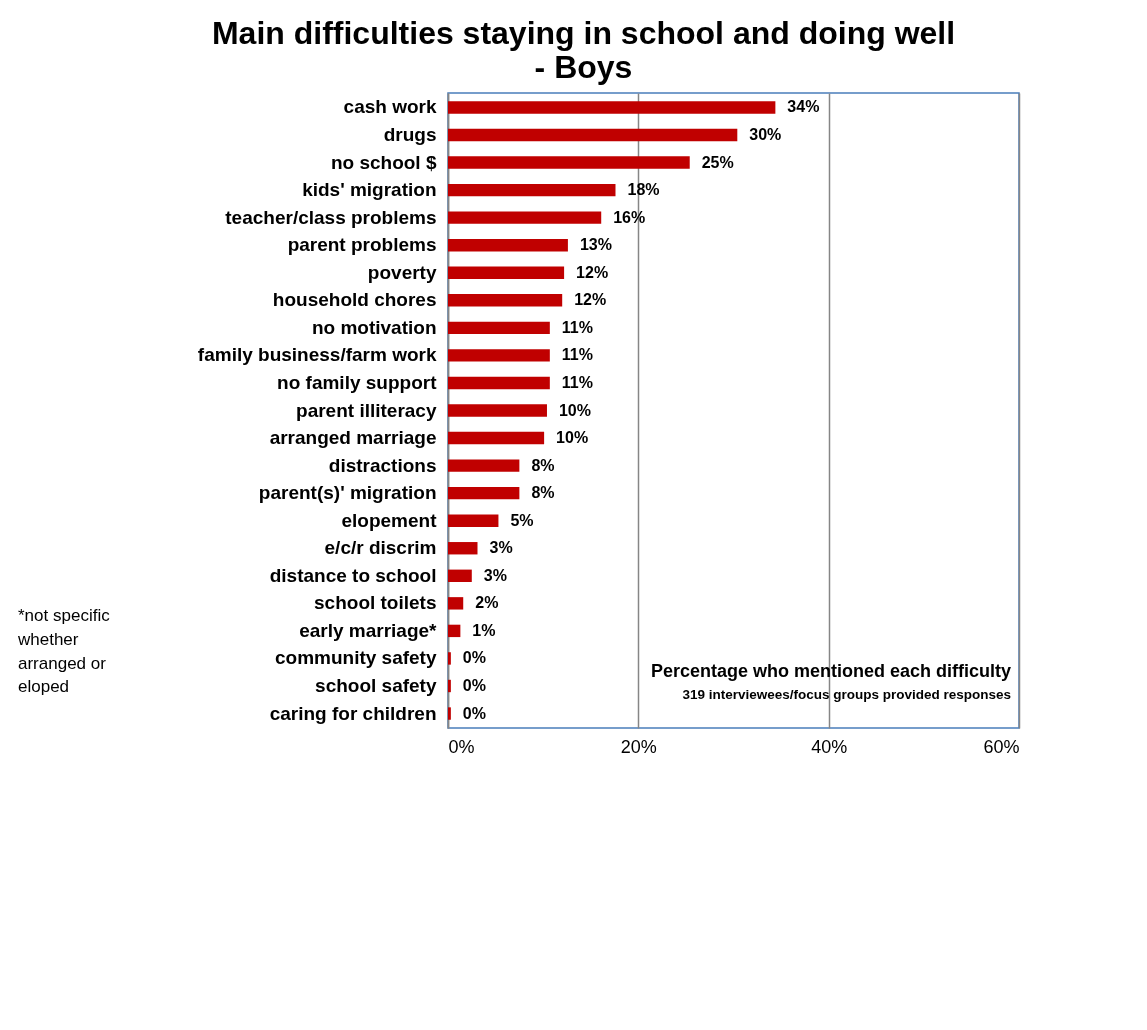 This screenshot has width=1147, height=1030. What do you see at coordinates (354, 300) in the screenshot?
I see `y-tick-label: household chores` at bounding box center [354, 300].